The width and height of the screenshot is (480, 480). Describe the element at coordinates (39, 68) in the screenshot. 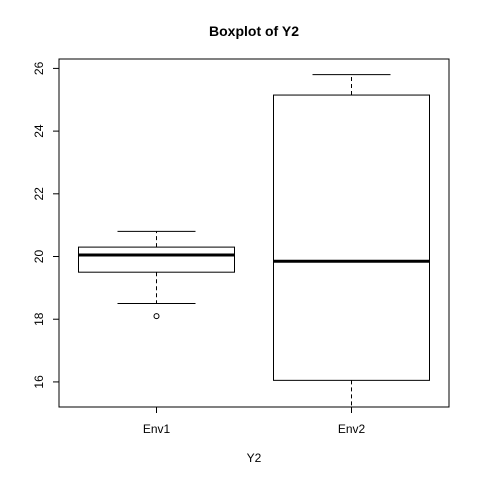

I see `y-tick-label-26: 26` at that location.